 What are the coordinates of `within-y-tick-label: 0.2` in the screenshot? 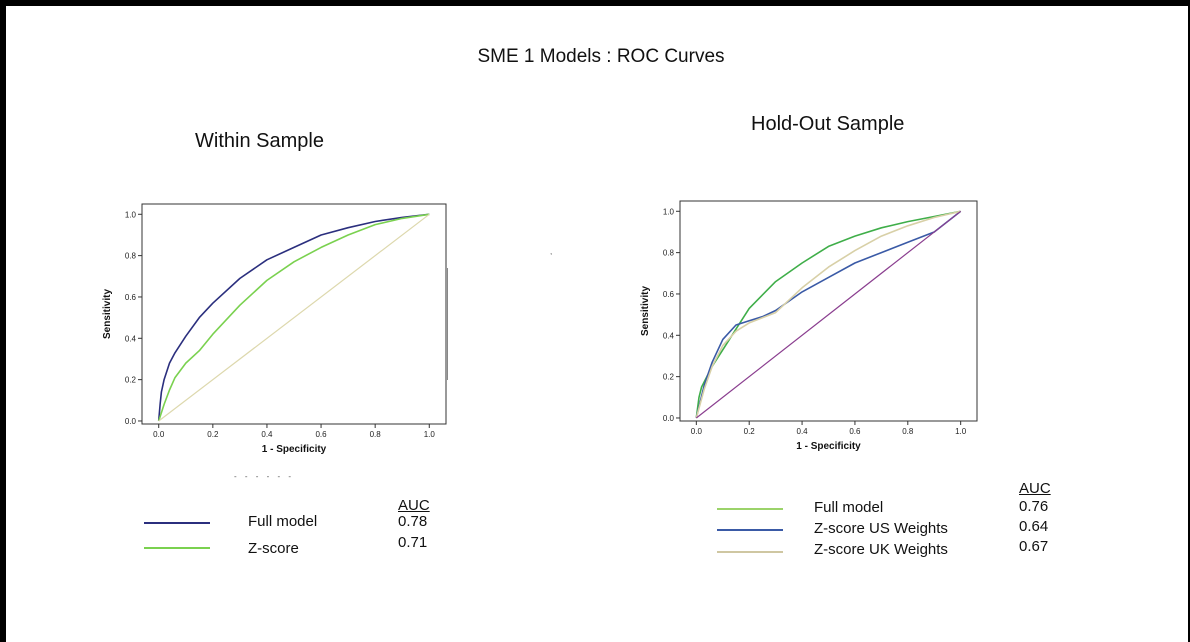 It's located at (131, 380).